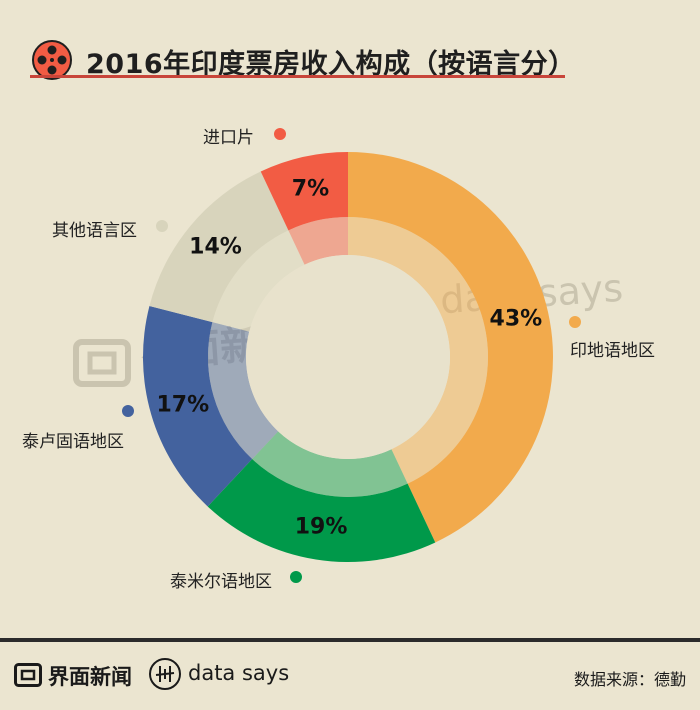 Image resolution: width=700 pixels, height=710 pixels. Describe the element at coordinates (310, 189) in the screenshot. I see `slice-value-label-4: 7%` at that location.